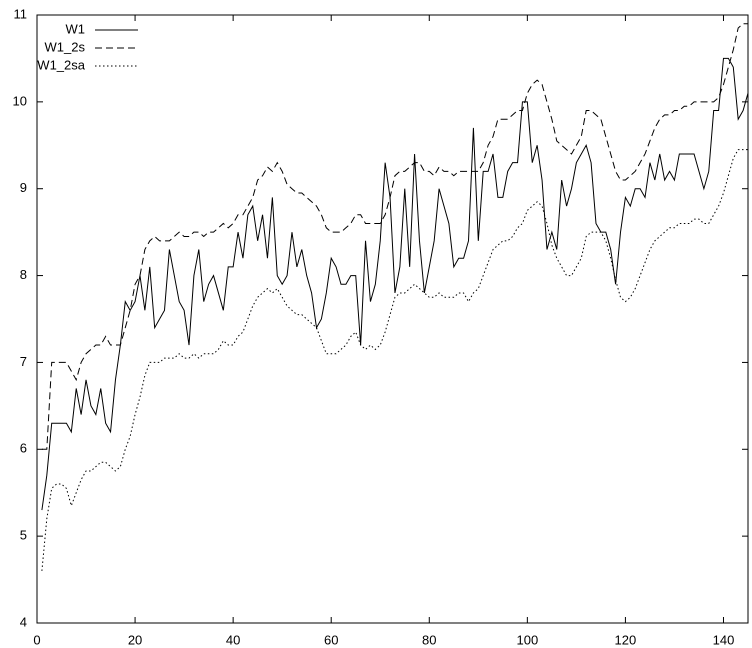 This screenshot has height=648, width=752. I want to click on legend-label: W1, so click(76, 28).